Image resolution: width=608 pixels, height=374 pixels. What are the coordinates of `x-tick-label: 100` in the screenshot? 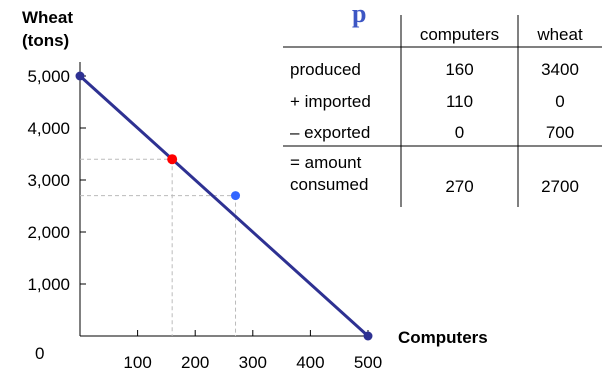 It's located at (137, 362).